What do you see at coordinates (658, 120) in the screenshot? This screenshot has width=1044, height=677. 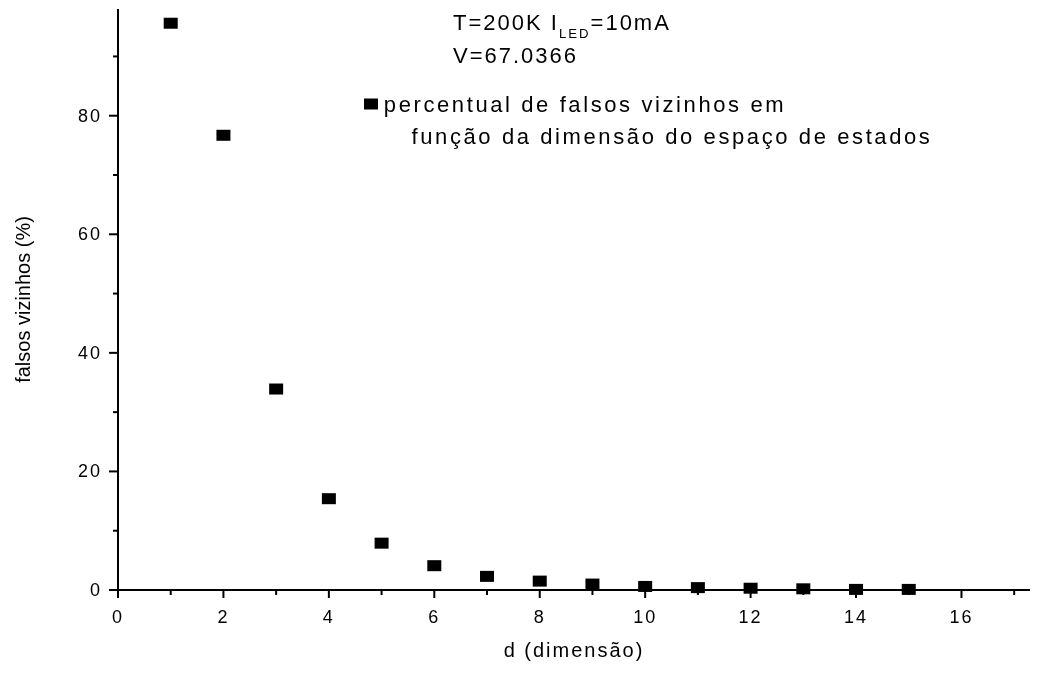 I see `legend-label: percentual de falsos vizinhos em função da dimensão do espaço de estados` at bounding box center [658, 120].